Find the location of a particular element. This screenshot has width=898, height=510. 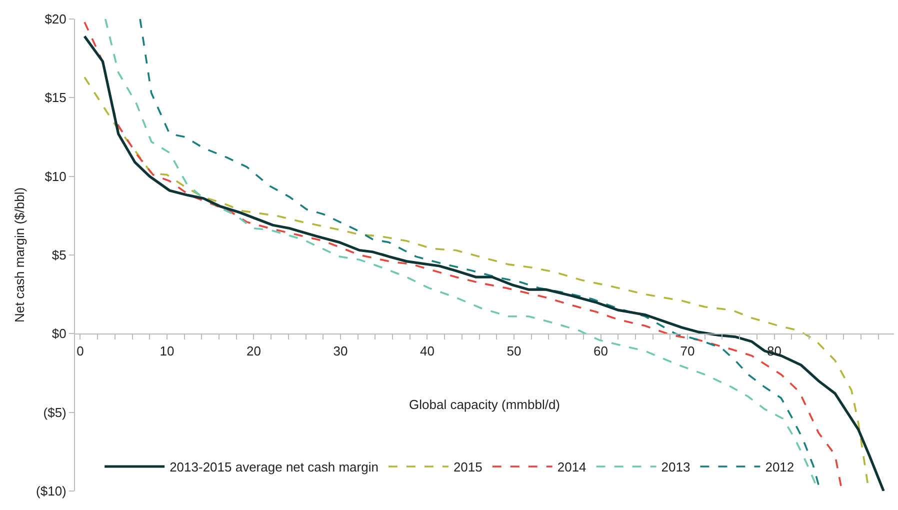

legend-label: 2013 is located at coordinates (675, 467).